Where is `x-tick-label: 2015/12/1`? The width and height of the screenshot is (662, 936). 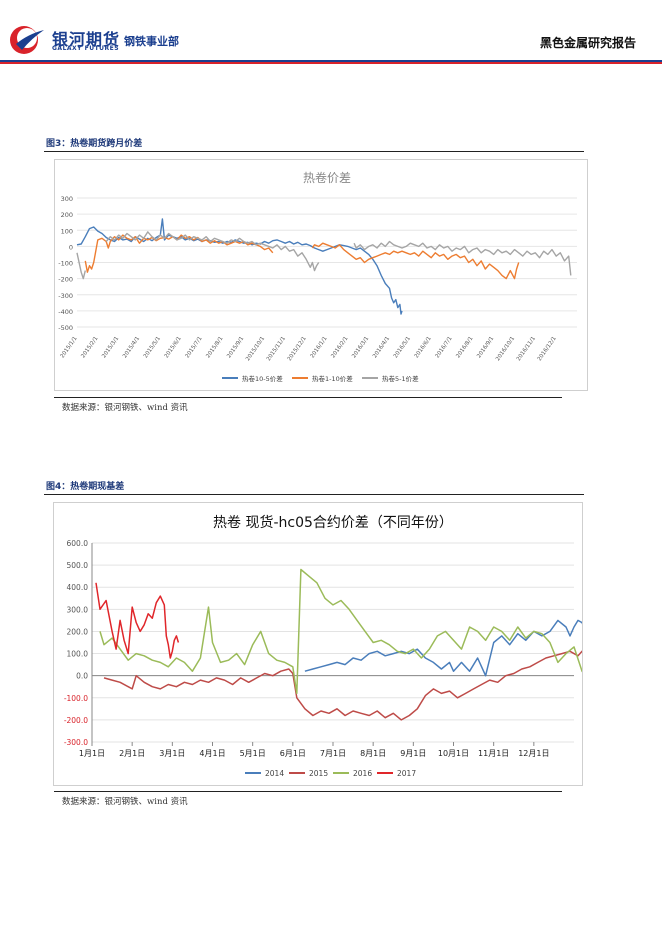
x-tick-label: 2015/12/1 is located at coordinates (297, 349).